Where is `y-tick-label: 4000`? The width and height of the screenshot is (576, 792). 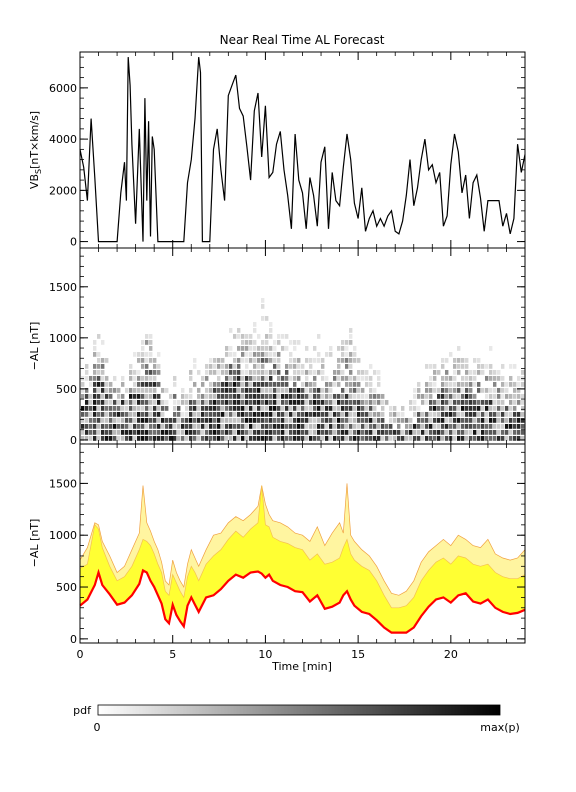
y-tick-label: 4000 is located at coordinates (63, 139).